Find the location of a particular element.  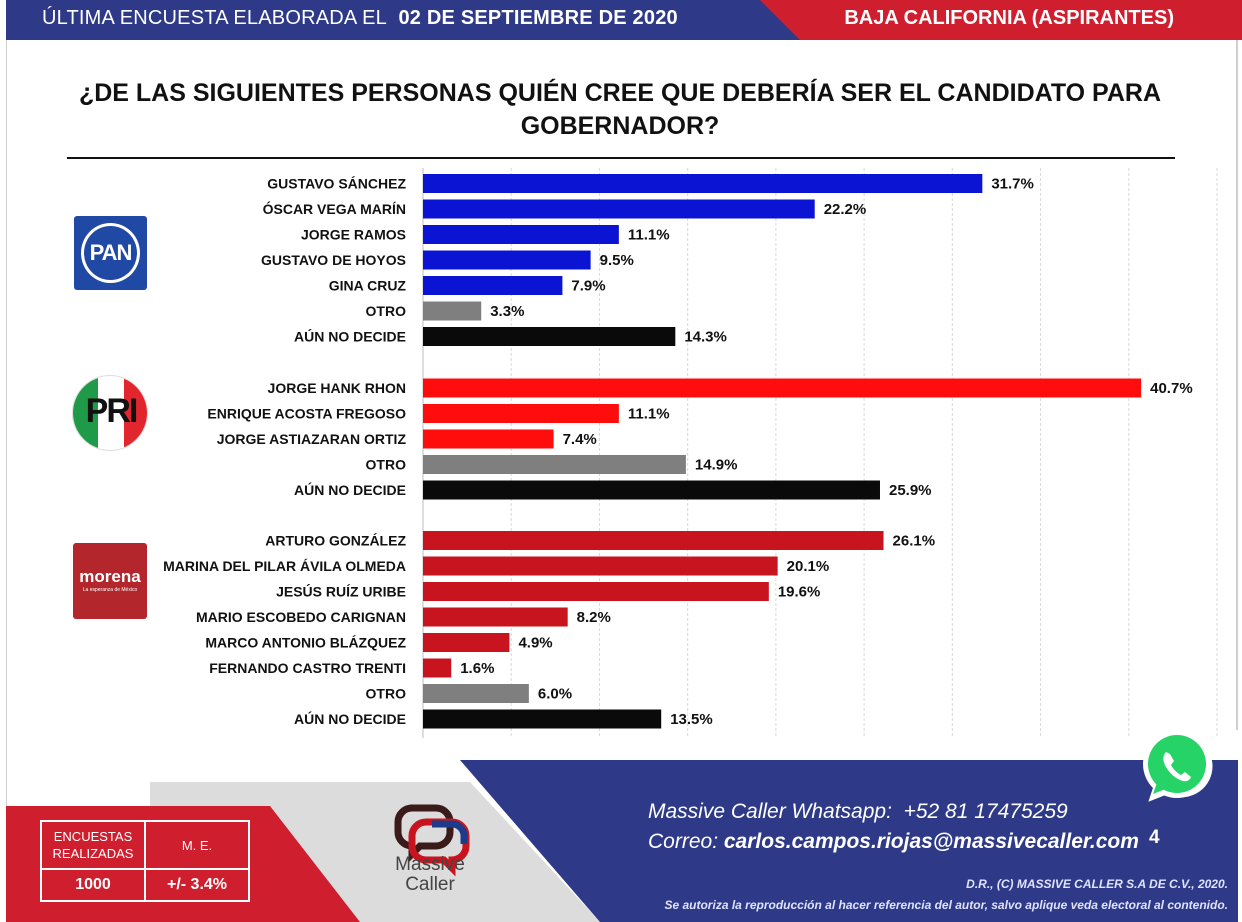

email-address: carlos.campos.riojas@massivecaller.com is located at coordinates (931, 841).